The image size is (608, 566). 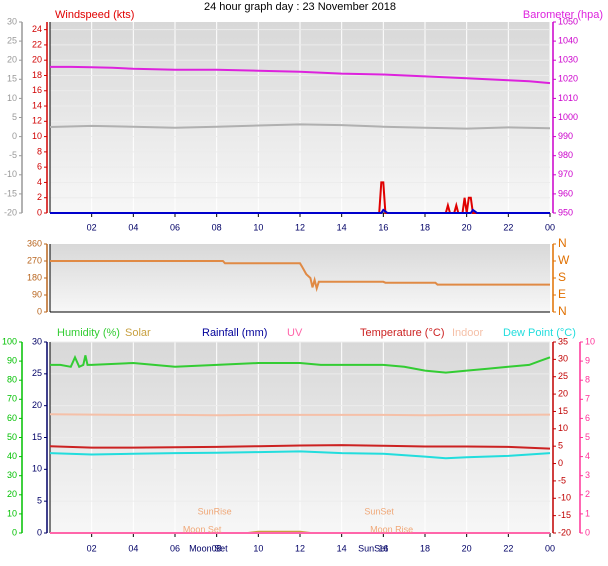 I want to click on annotation: SunSet, so click(x=379, y=511).